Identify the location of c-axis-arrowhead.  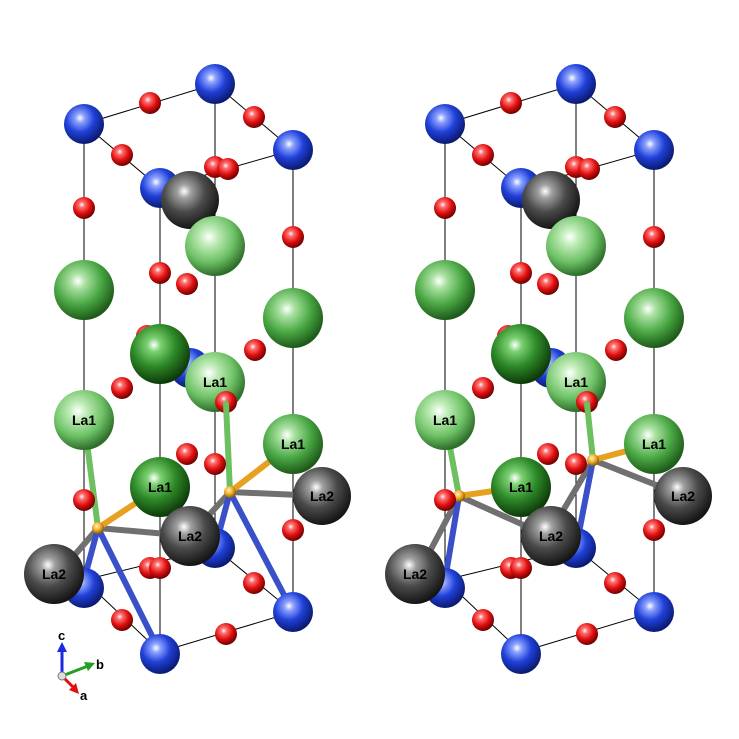
(62, 647).